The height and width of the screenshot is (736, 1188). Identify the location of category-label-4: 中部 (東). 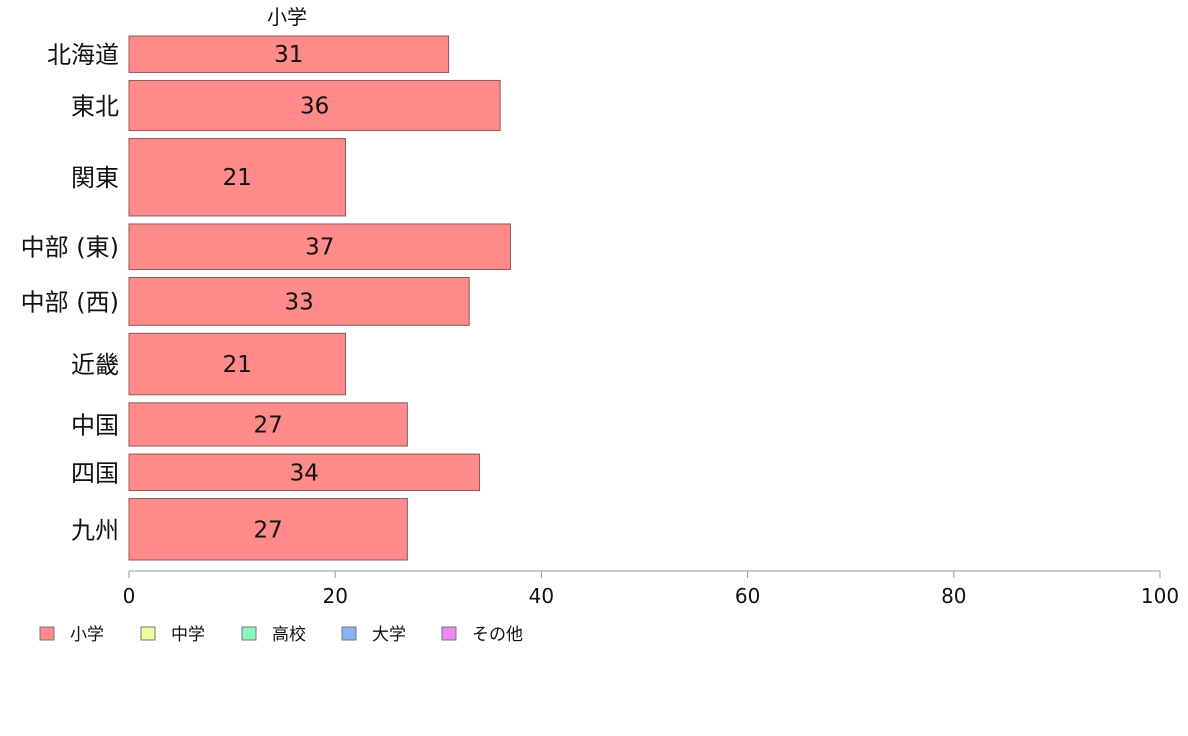
(70, 248).